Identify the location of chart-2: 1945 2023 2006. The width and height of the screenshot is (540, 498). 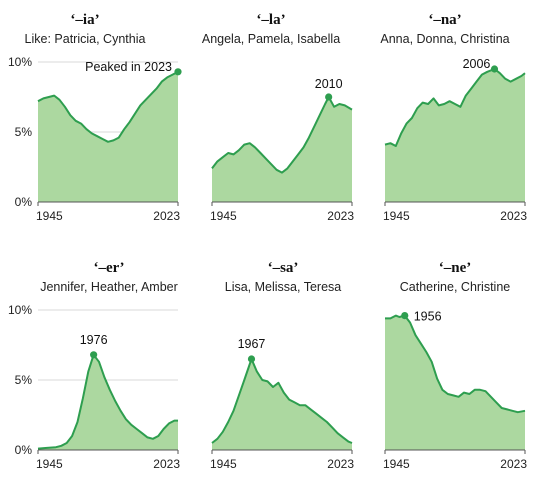
(455, 140).